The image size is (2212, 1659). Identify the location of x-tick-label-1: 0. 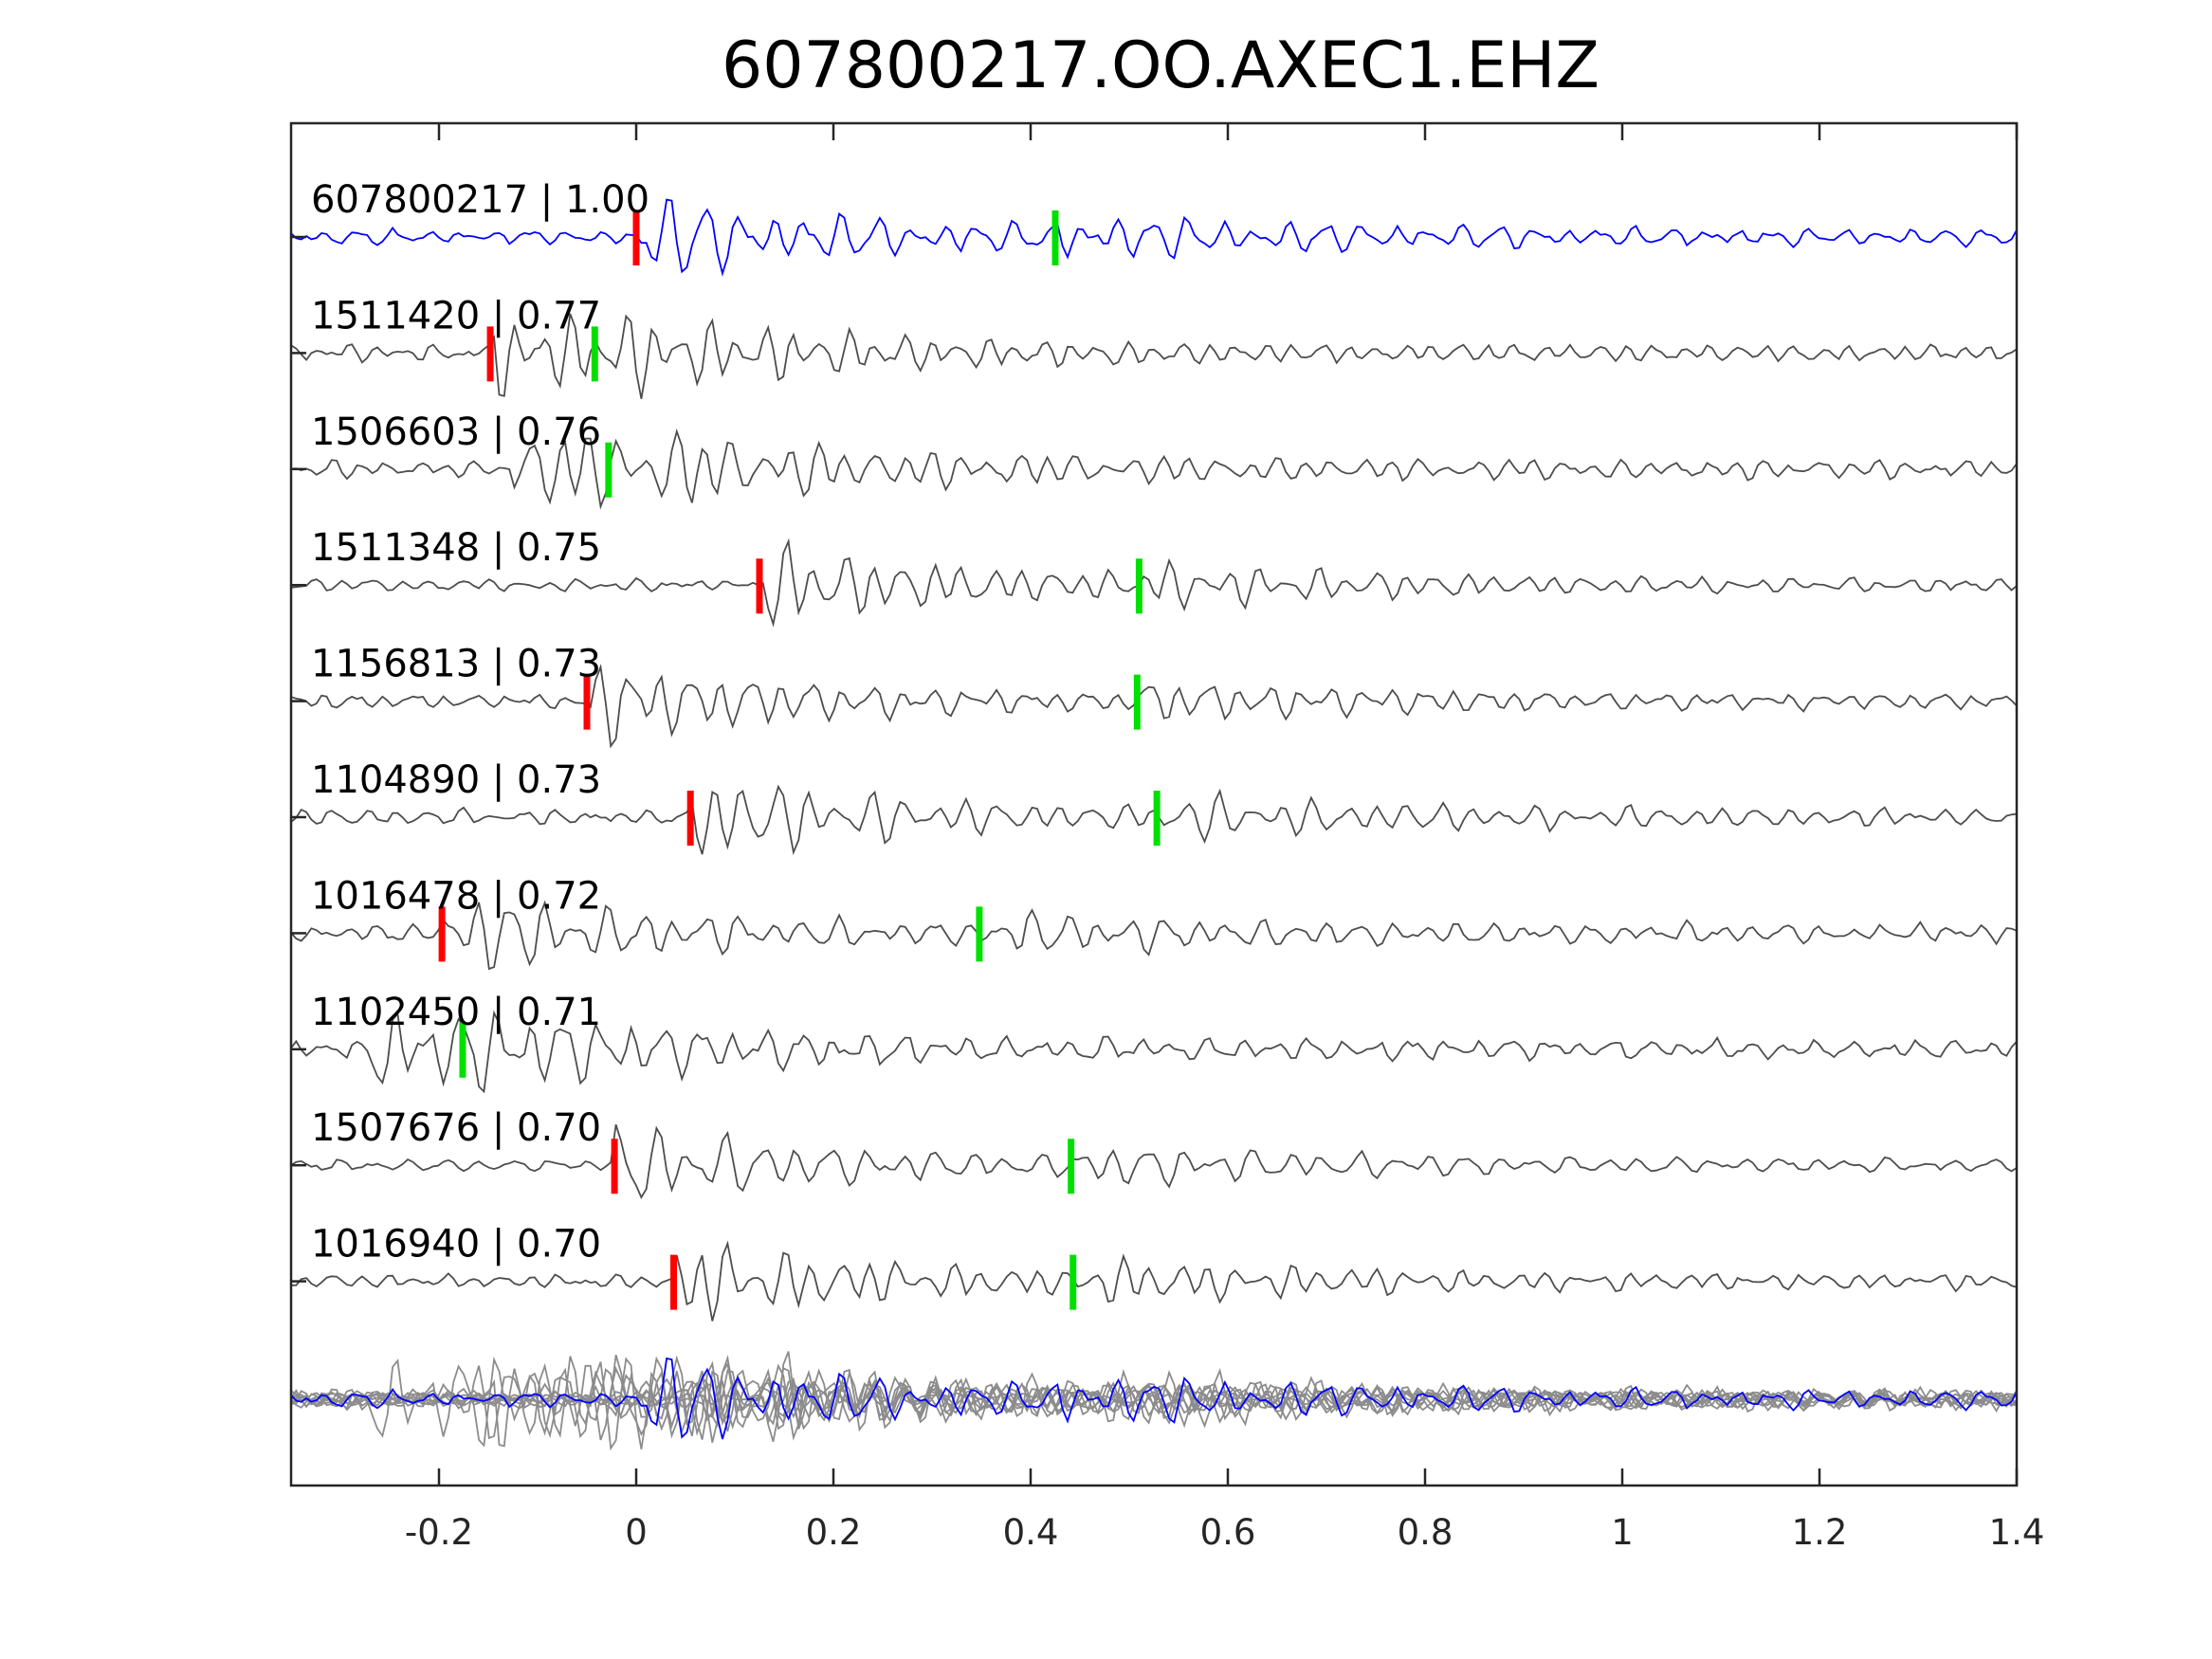
(636, 1532).